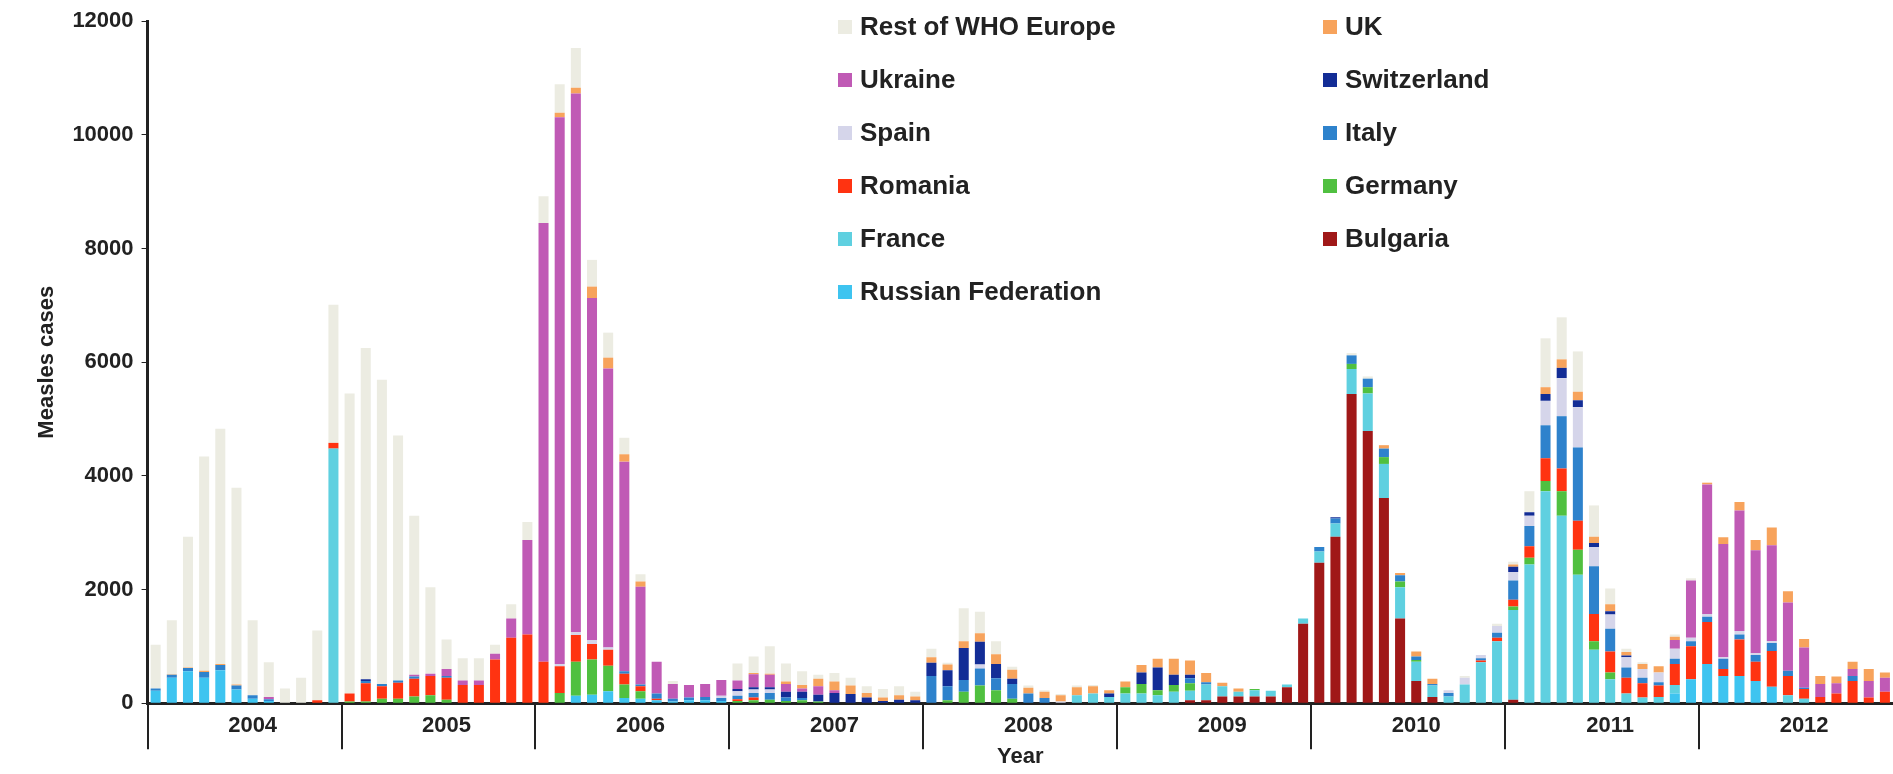 The image size is (1893, 774). What do you see at coordinates (1416, 725) in the screenshot?
I see `x-tick-label: 2010` at bounding box center [1416, 725].